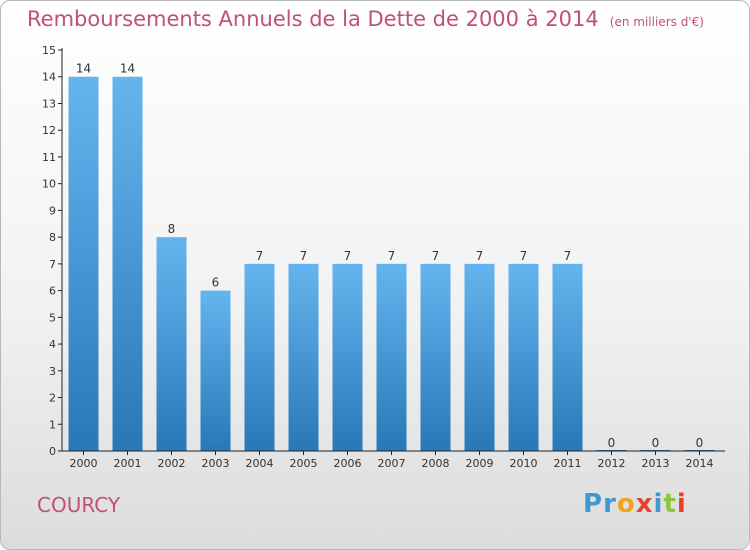  Describe the element at coordinates (435, 357) in the screenshot. I see `bar-2008` at that location.